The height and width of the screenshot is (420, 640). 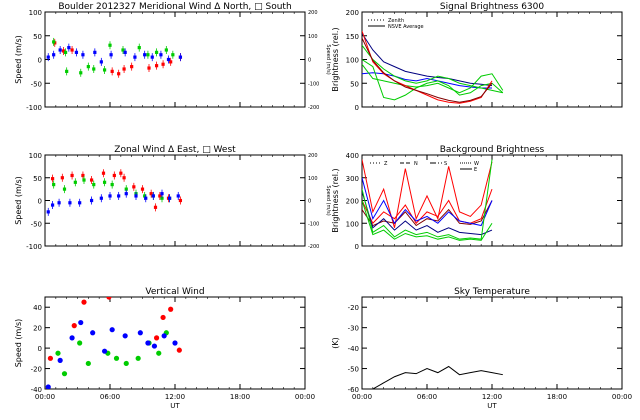 What do you see at coordinates (557, 397) in the screenshot?
I see `x-tick-label: 18:00` at bounding box center [557, 397].